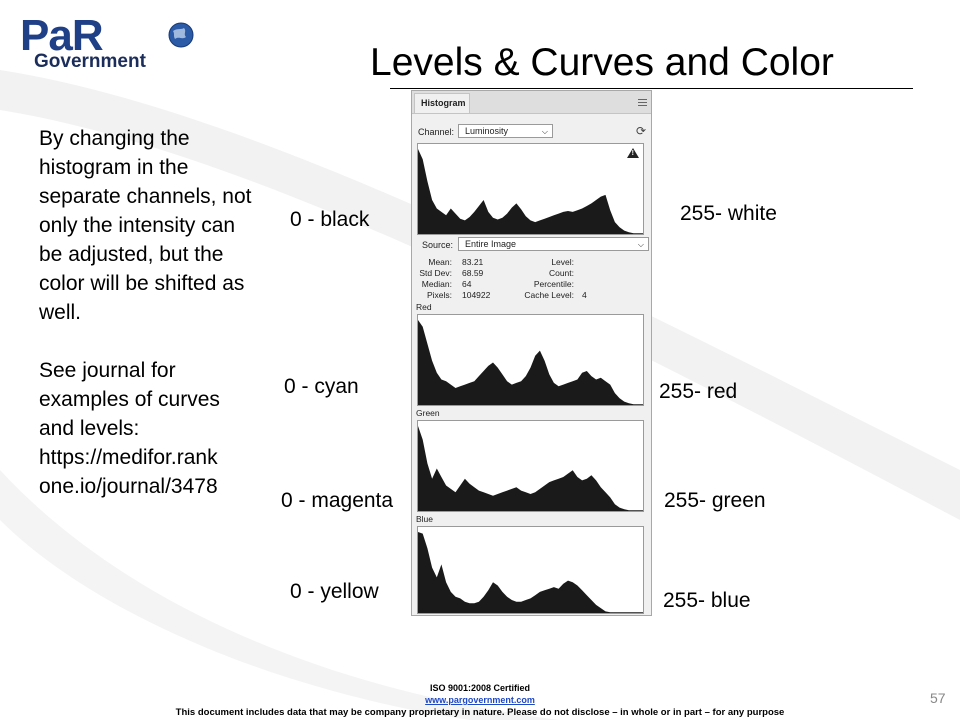  What do you see at coordinates (698, 391) in the screenshot?
I see `label-red: 255- red` at bounding box center [698, 391].